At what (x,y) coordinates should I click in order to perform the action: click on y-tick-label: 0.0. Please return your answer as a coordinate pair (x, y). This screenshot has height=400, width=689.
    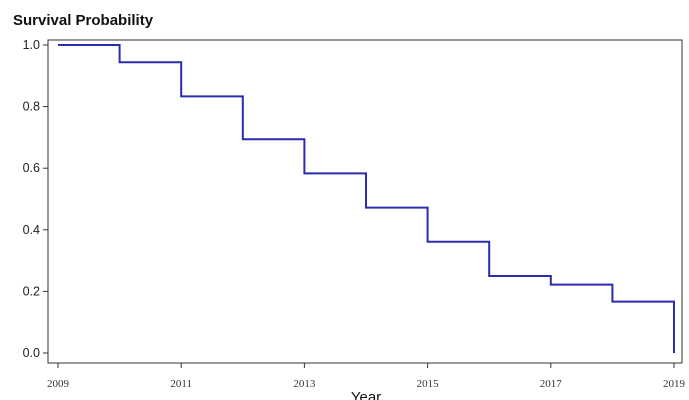
    Looking at the image, I should click on (31, 353).